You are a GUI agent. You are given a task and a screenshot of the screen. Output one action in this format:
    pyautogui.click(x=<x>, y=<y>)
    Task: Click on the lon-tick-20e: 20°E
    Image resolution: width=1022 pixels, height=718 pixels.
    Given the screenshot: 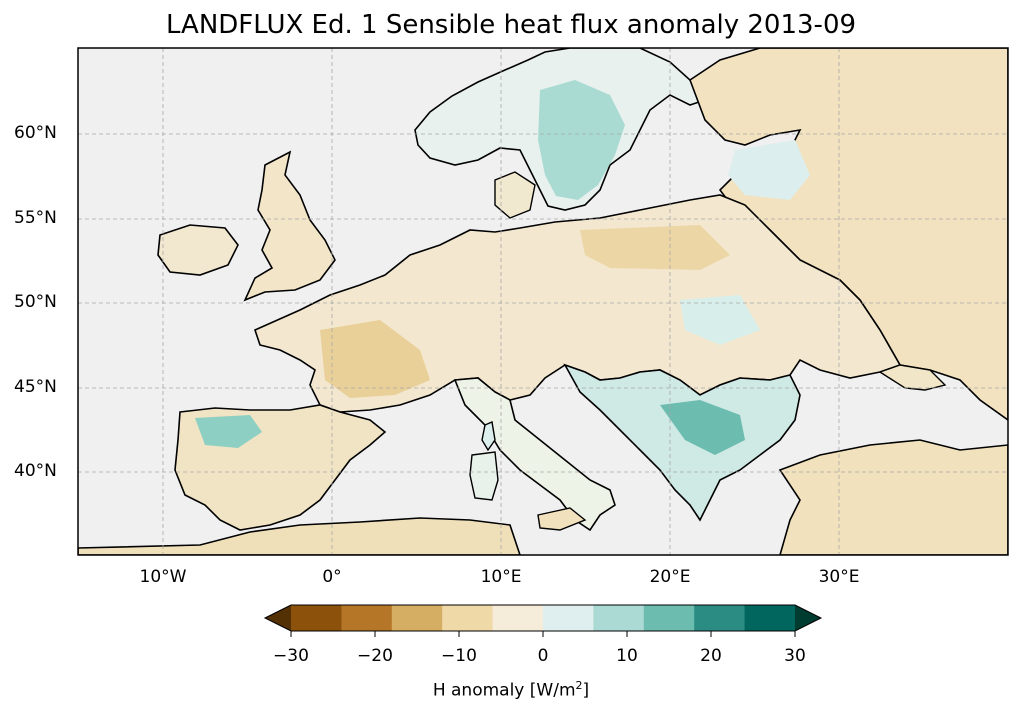 What is the action you would take?
    pyautogui.click(x=670, y=577)
    